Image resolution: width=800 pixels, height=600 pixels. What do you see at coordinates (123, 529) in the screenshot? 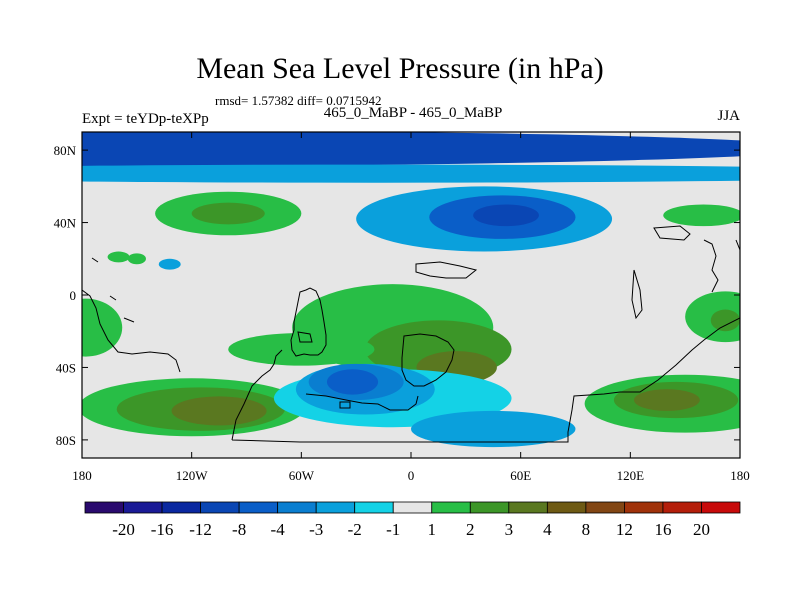
I see `colorbar-label: -20` at bounding box center [123, 529].